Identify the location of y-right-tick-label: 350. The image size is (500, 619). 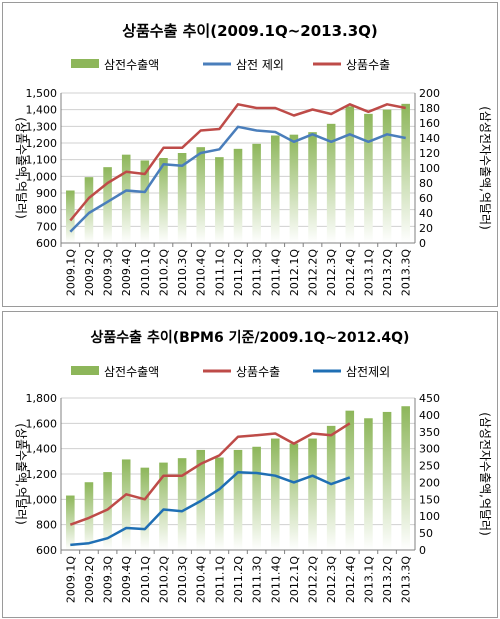
(429, 432).